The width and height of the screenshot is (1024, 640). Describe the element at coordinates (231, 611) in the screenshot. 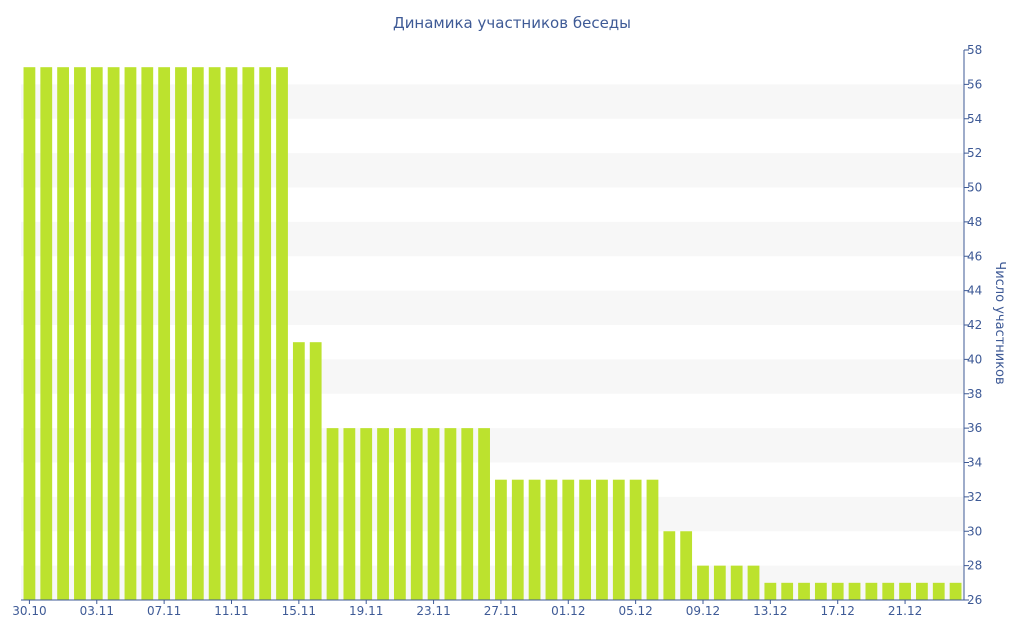

I see `x-tick-label: 11.11` at that location.